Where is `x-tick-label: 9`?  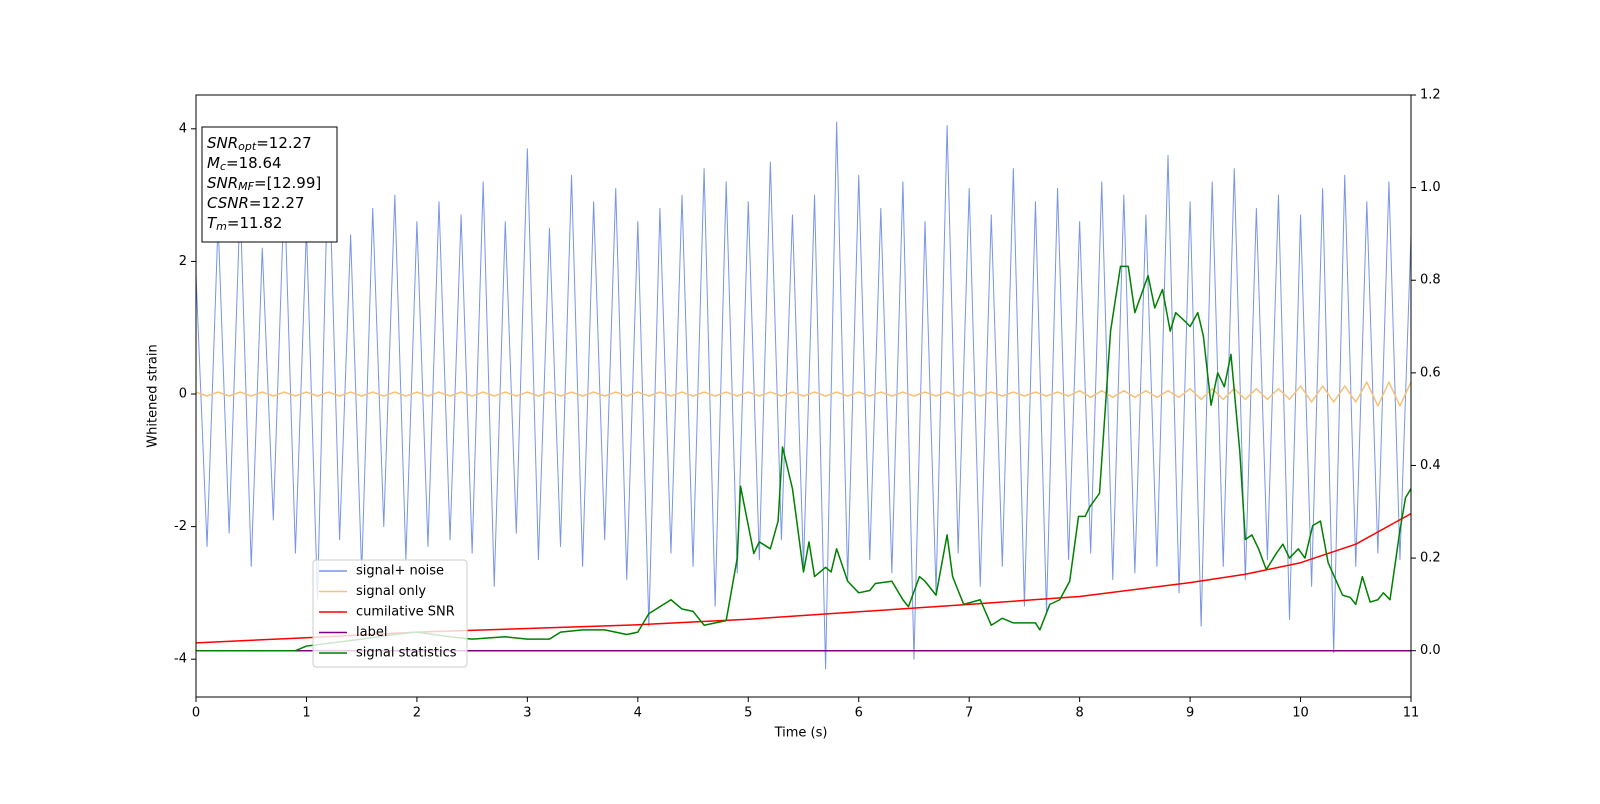 x-tick-label: 9 is located at coordinates (1190, 713).